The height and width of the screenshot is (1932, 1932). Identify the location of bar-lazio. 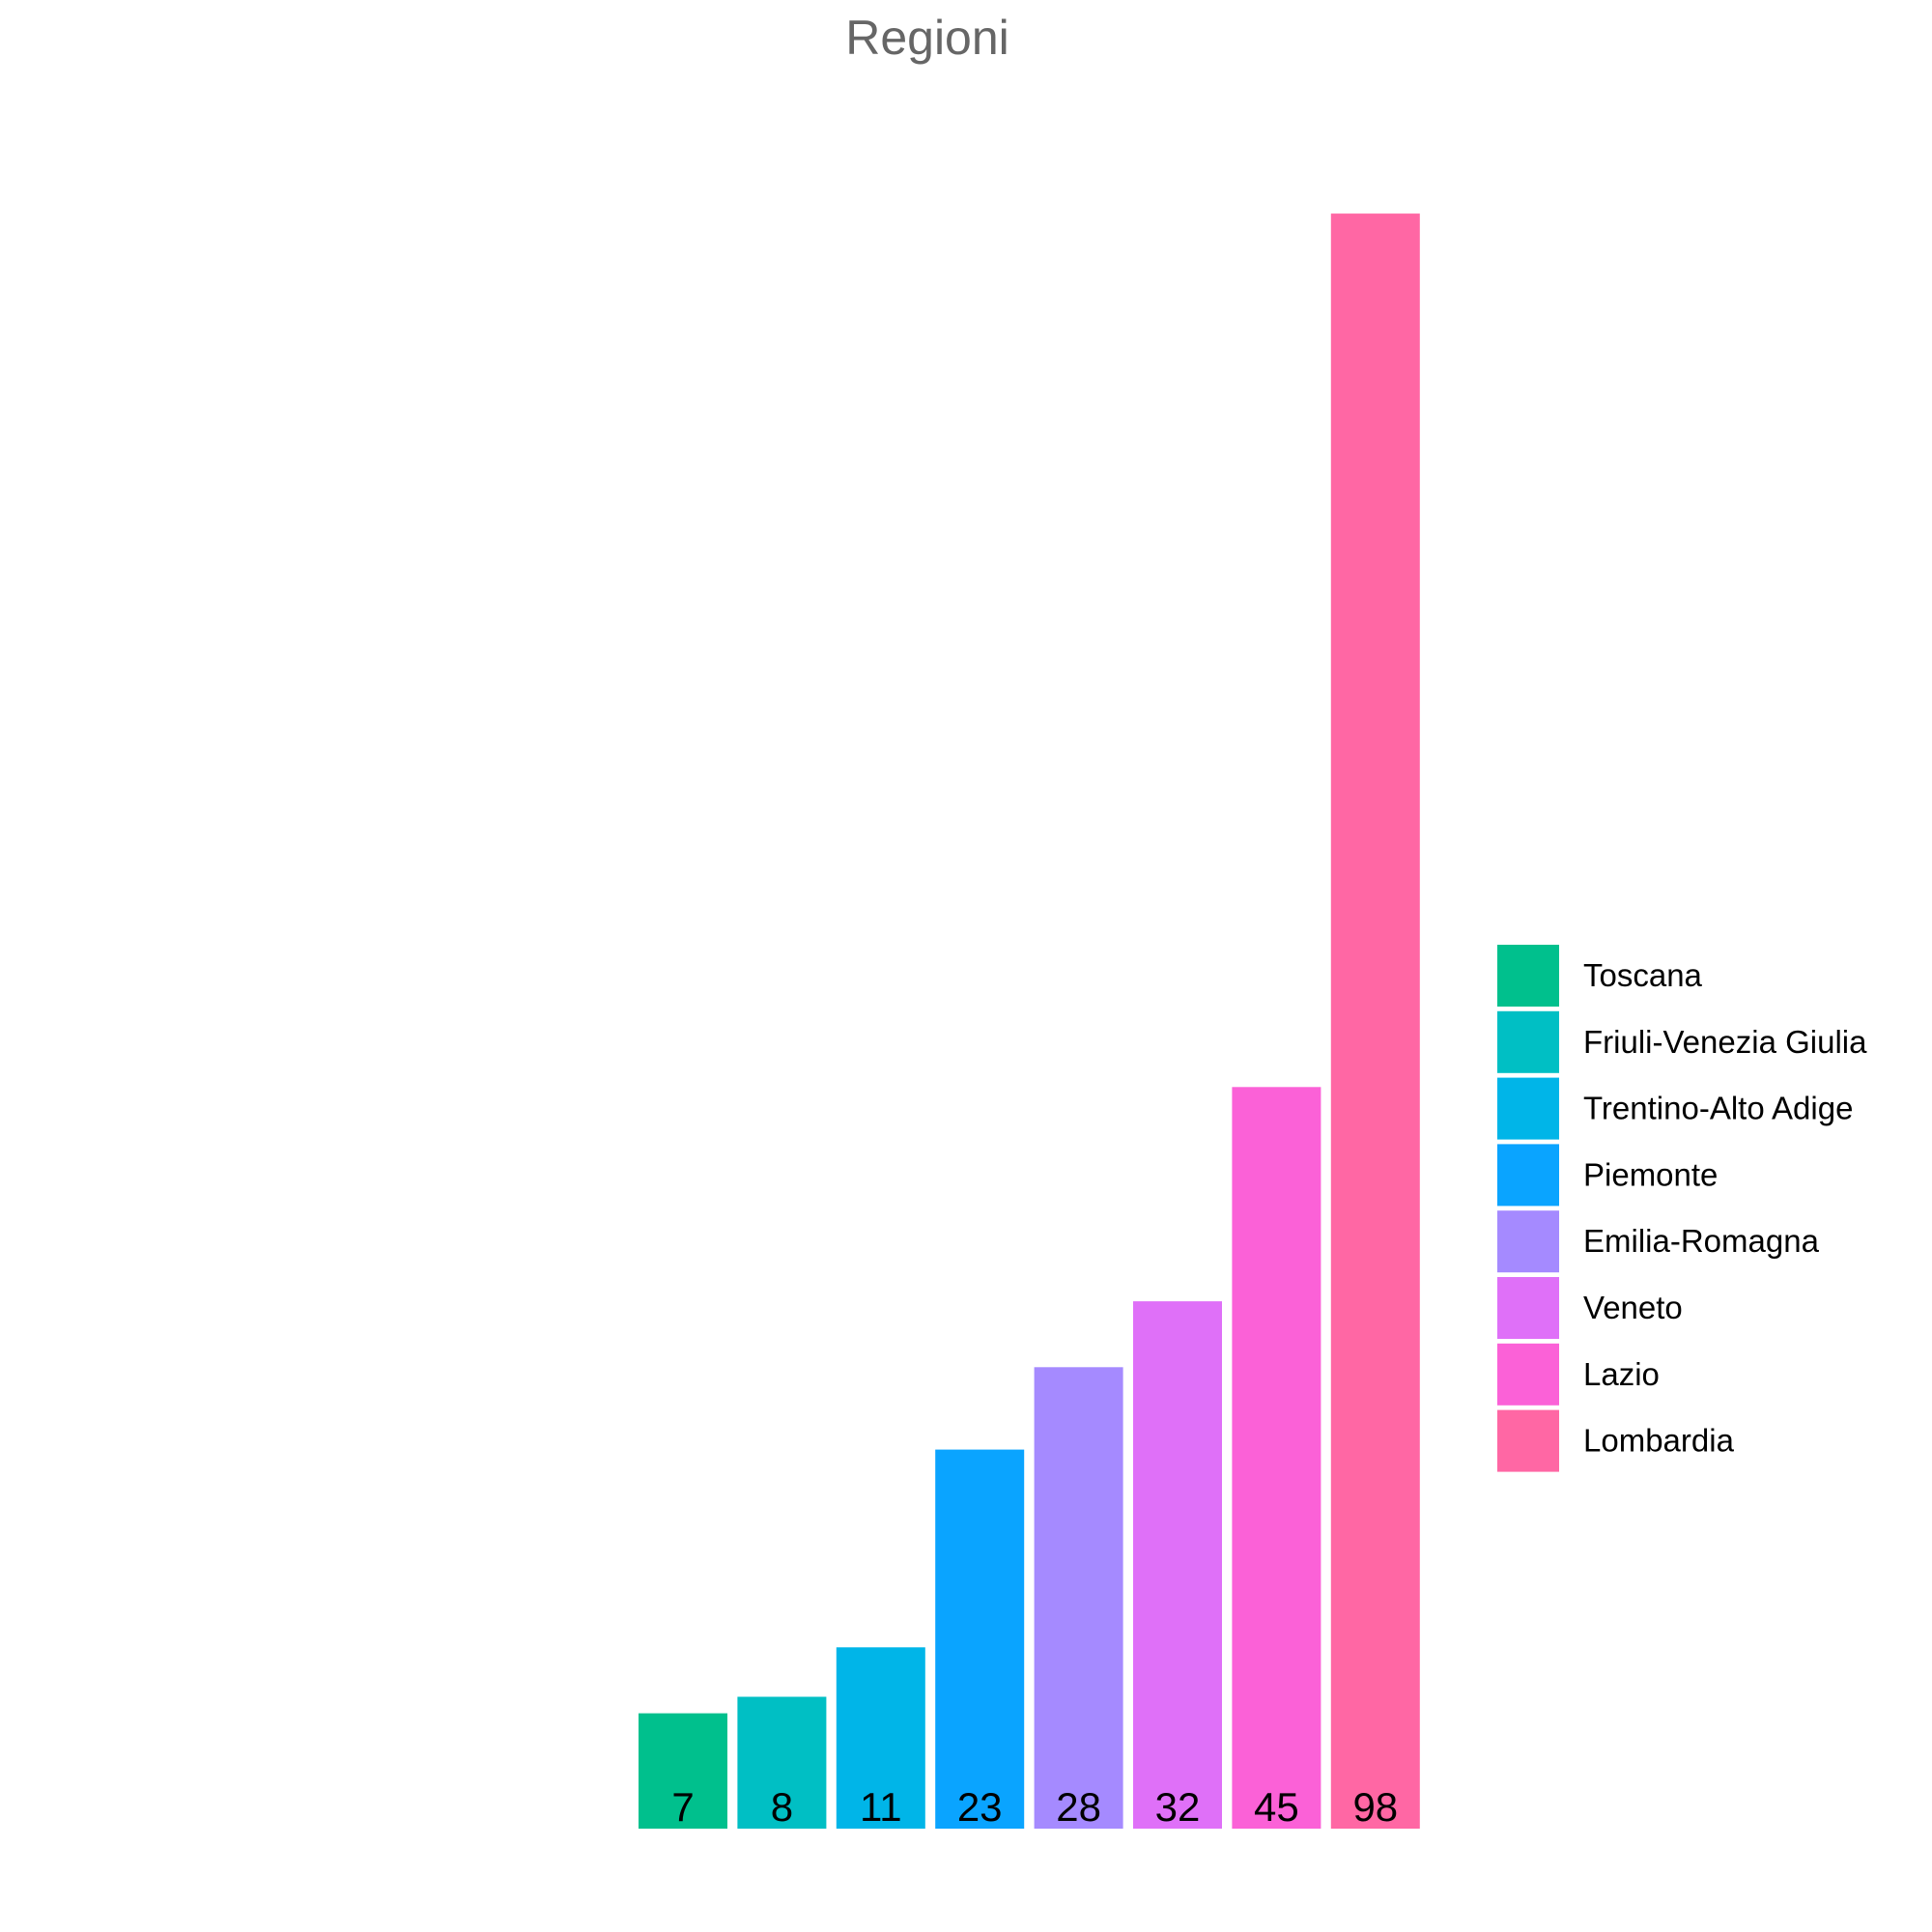
(1276, 1458).